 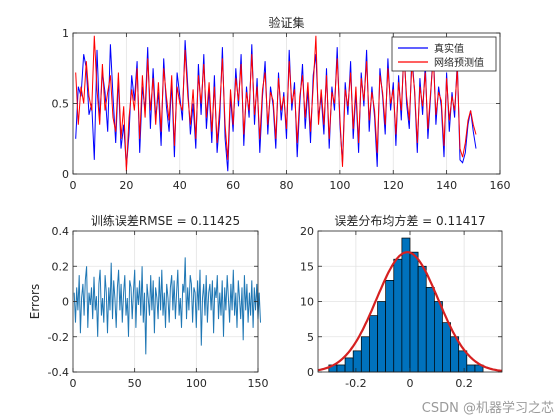 What do you see at coordinates (135, 383) in the screenshot?
I see `x-tick-label: 50` at bounding box center [135, 383].